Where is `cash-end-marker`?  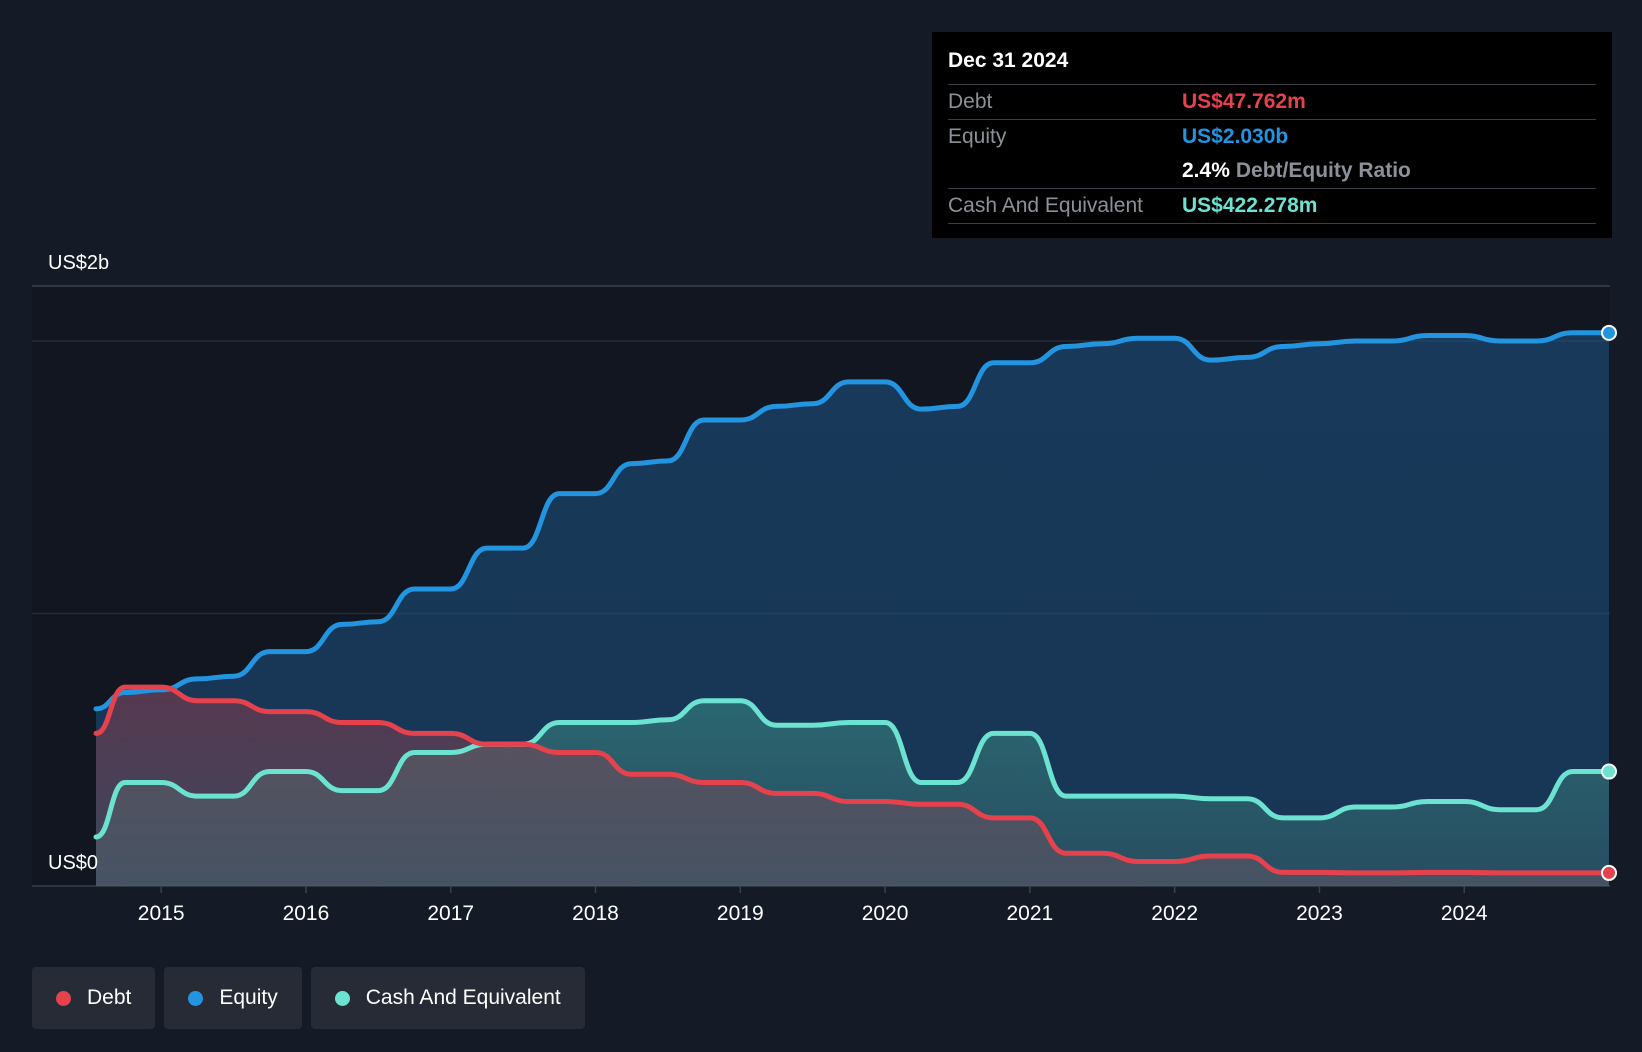
cash-end-marker is located at coordinates (1609, 771).